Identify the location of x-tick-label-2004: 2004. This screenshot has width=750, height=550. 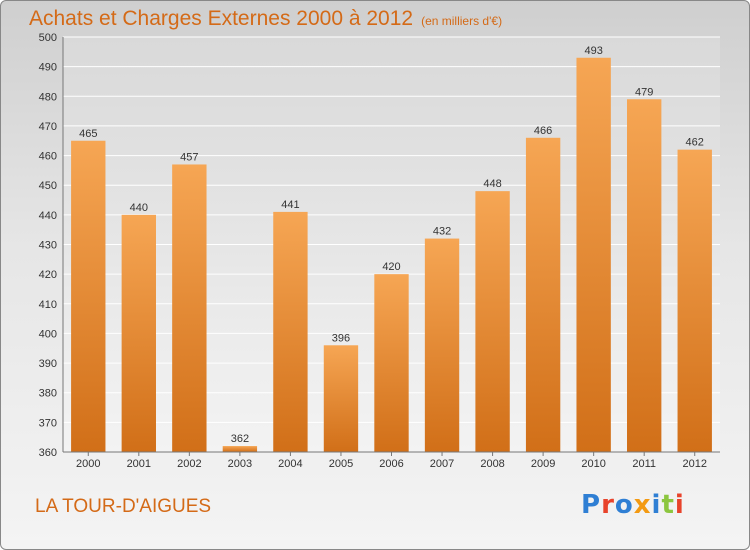
(290, 464).